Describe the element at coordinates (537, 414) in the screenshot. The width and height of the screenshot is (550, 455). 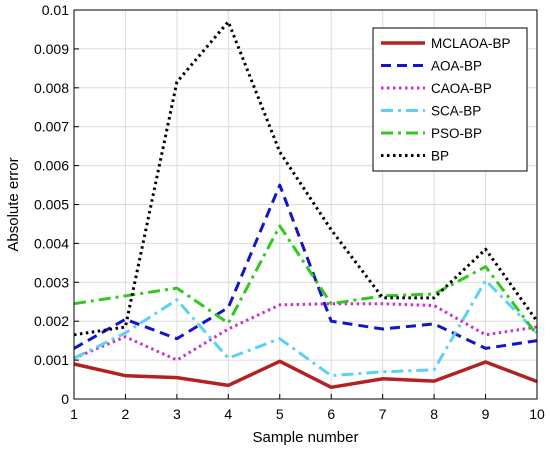
I see `x-tick-label: 10` at that location.